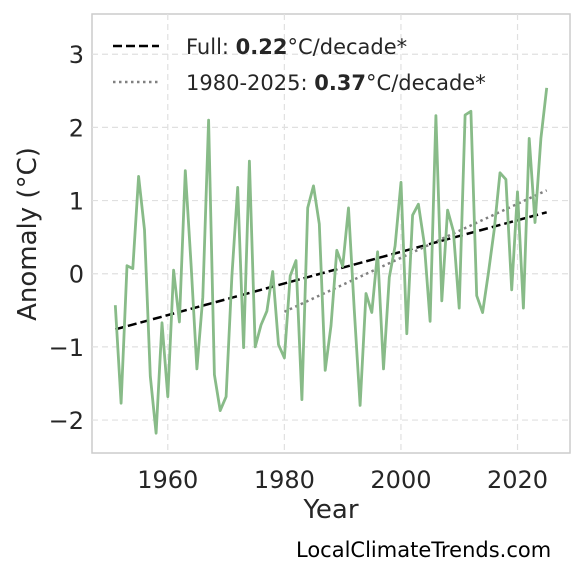 The height and width of the screenshot is (580, 585). Describe the element at coordinates (76, 128) in the screenshot. I see `y-tick-label: 2` at that location.